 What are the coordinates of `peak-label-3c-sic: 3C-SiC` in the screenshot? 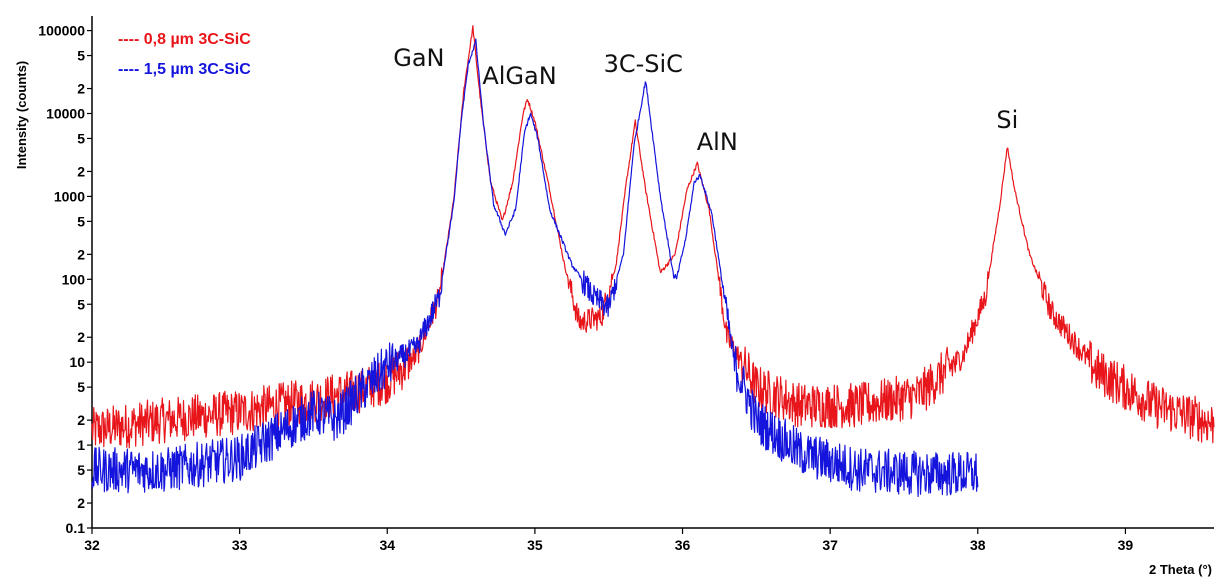 It's located at (643, 64).